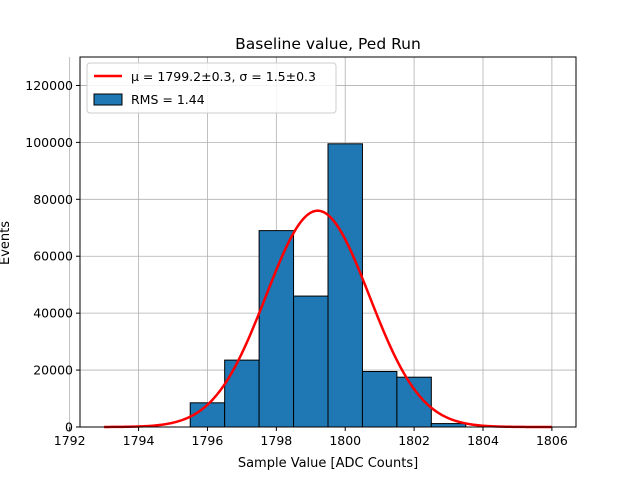 The width and height of the screenshot is (640, 480). What do you see at coordinates (311, 437) in the screenshot?
I see `x-axis-ticks: 1792 1794 1796 1798 1800 1802 1804 1806` at bounding box center [311, 437].